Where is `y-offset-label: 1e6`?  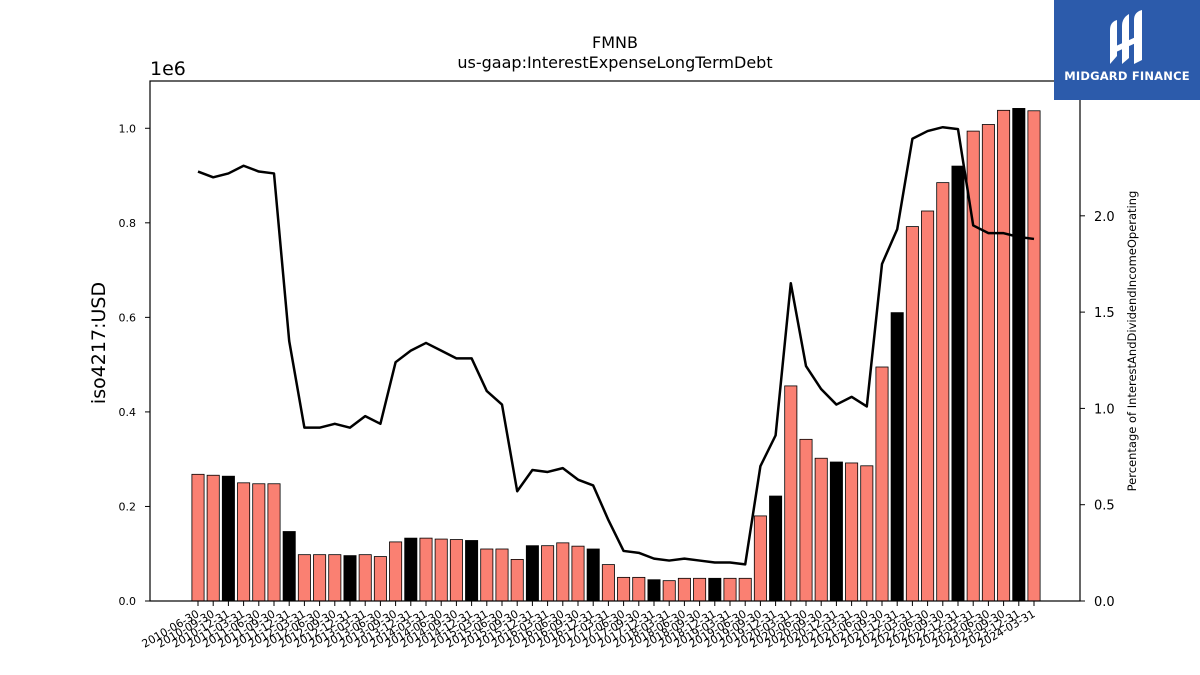
y-offset-label: 1e6 is located at coordinates (168, 69).